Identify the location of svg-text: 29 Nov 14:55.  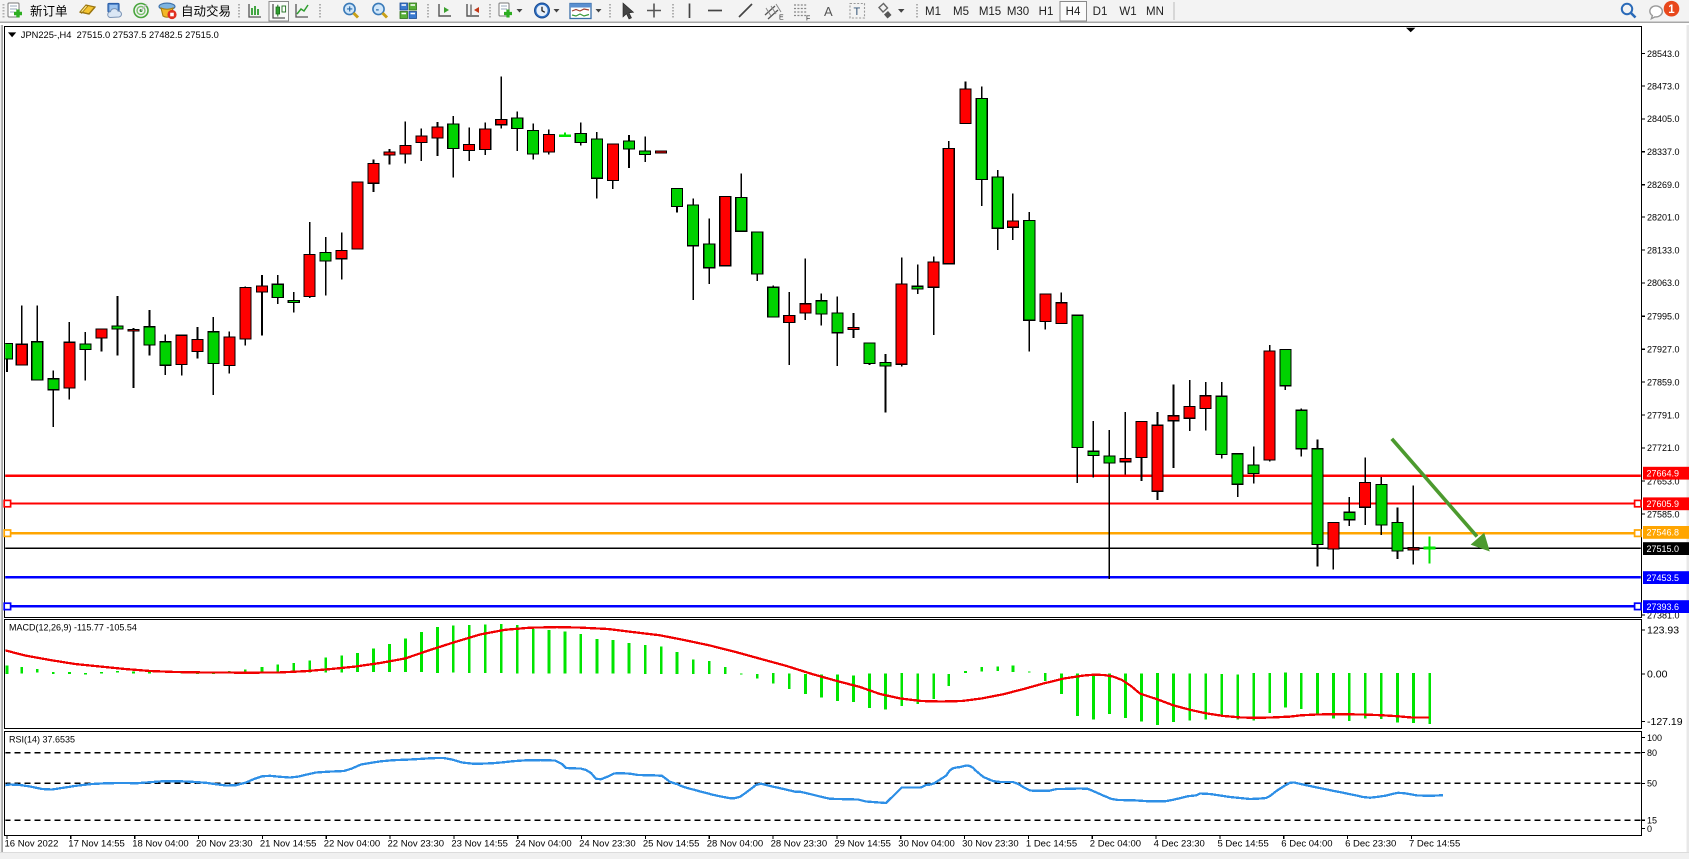
(862, 844).